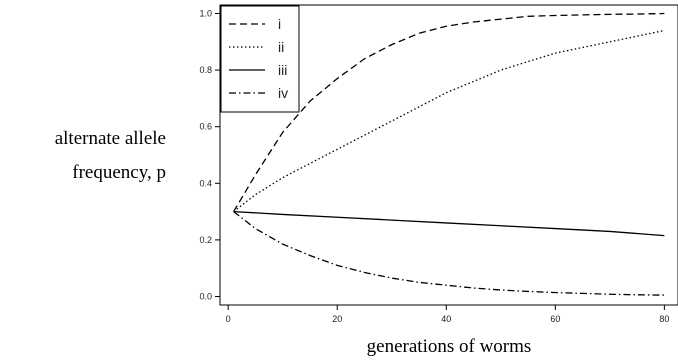 The height and width of the screenshot is (361, 678). What do you see at coordinates (205, 297) in the screenshot?
I see `y-tick-label: 0.0` at bounding box center [205, 297].